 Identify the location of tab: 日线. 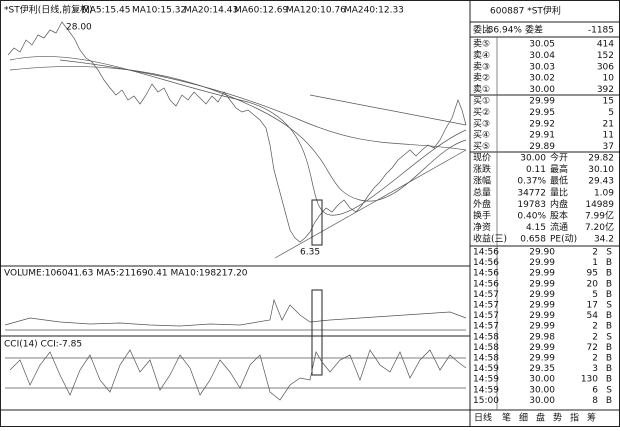
(483, 418).